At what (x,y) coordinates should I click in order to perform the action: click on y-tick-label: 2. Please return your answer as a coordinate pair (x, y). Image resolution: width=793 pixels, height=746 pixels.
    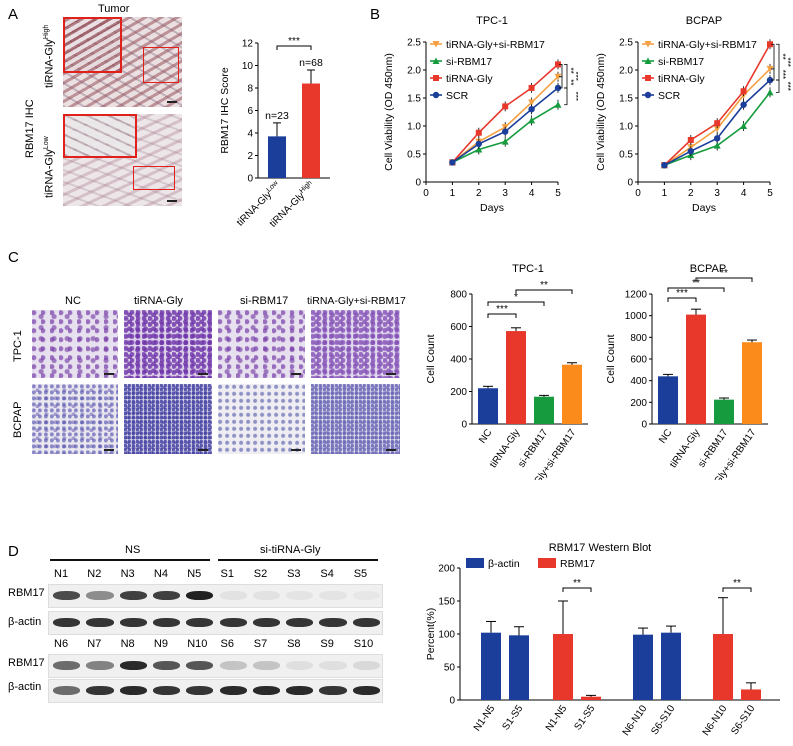
    Looking at the image, I should click on (250, 156).